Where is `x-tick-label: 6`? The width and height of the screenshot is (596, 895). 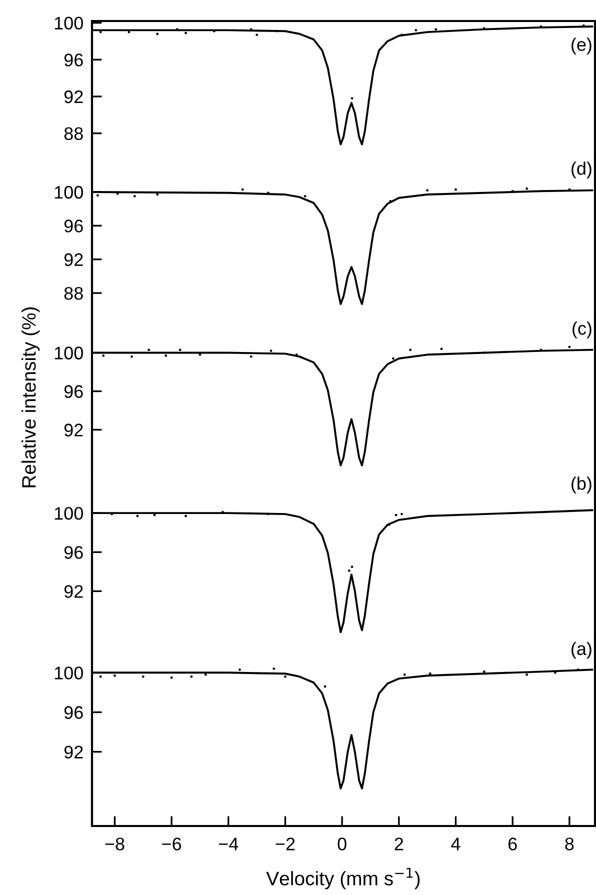 x-tick-label: 6 is located at coordinates (512, 844).